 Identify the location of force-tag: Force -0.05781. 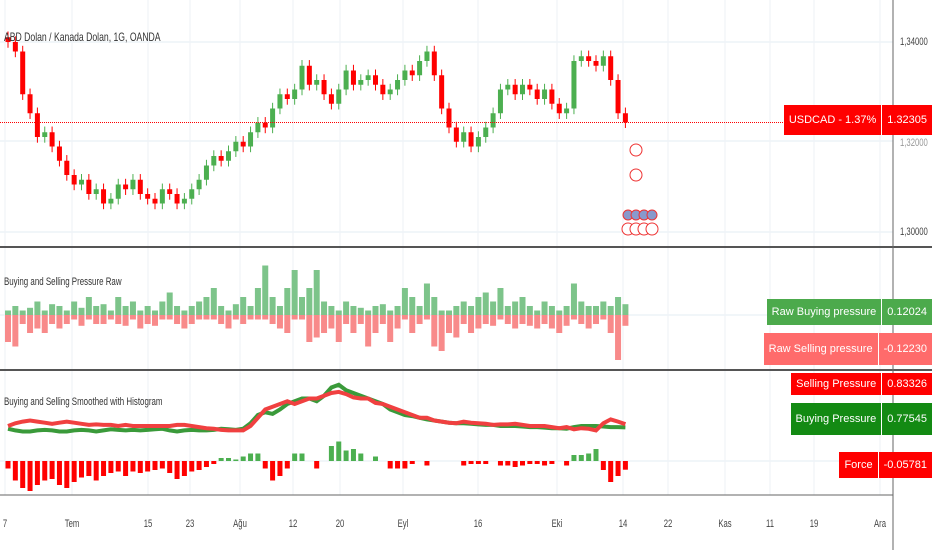
(885, 465).